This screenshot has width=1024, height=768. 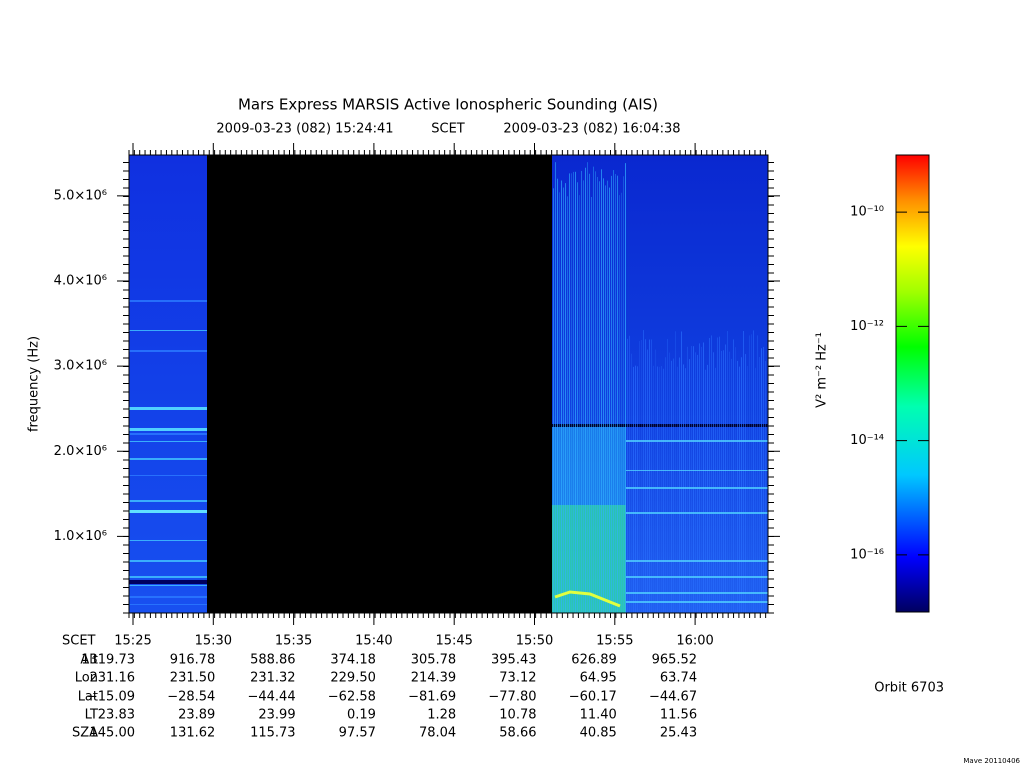 I want to click on ephemeris-value: 97.57, so click(x=357, y=733).